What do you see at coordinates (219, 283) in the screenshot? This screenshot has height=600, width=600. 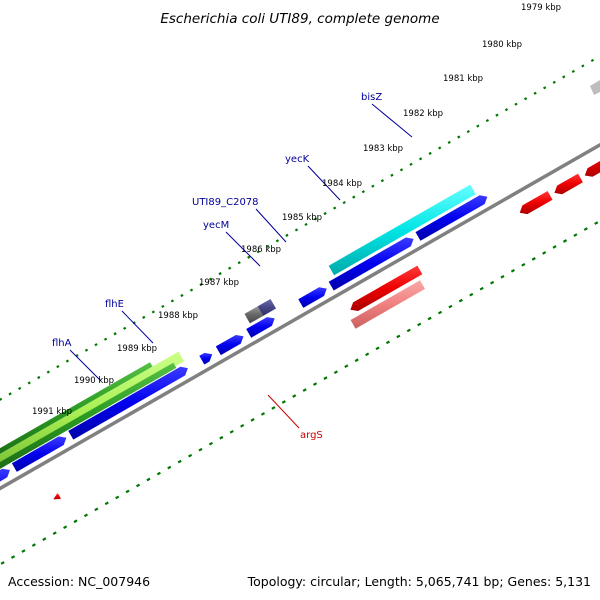 I see `tick-label: 1987 kbp` at bounding box center [219, 283].